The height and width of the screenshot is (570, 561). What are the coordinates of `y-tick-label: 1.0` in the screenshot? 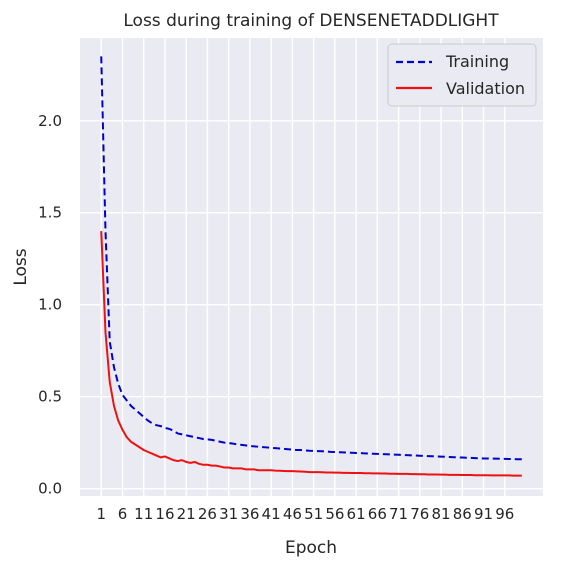 It's located at (50, 305).